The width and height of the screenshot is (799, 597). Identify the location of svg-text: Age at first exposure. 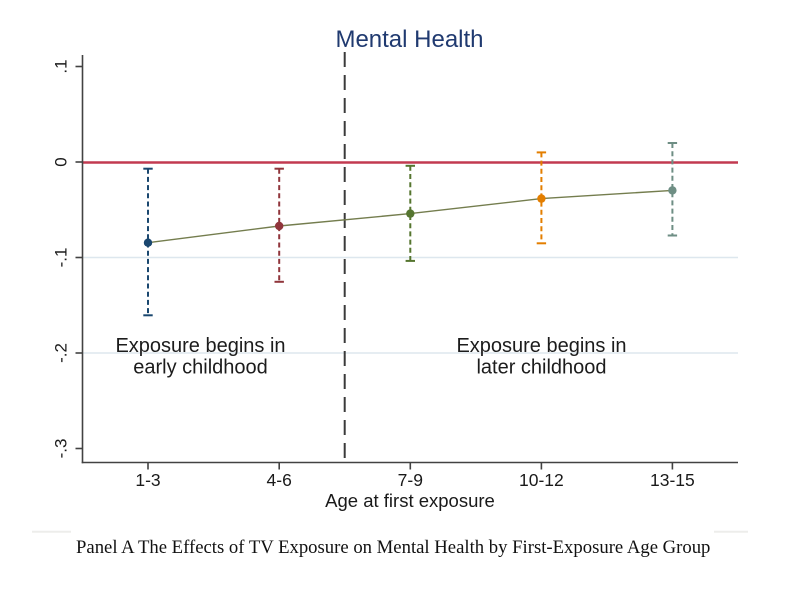
(410, 500).